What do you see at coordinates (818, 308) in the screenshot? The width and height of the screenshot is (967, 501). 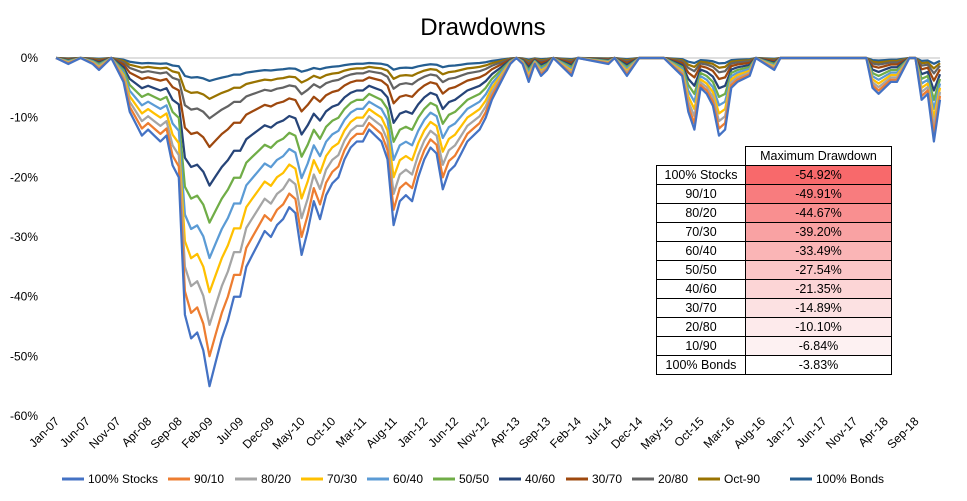 I see `row-value: -14.89%` at bounding box center [818, 308].